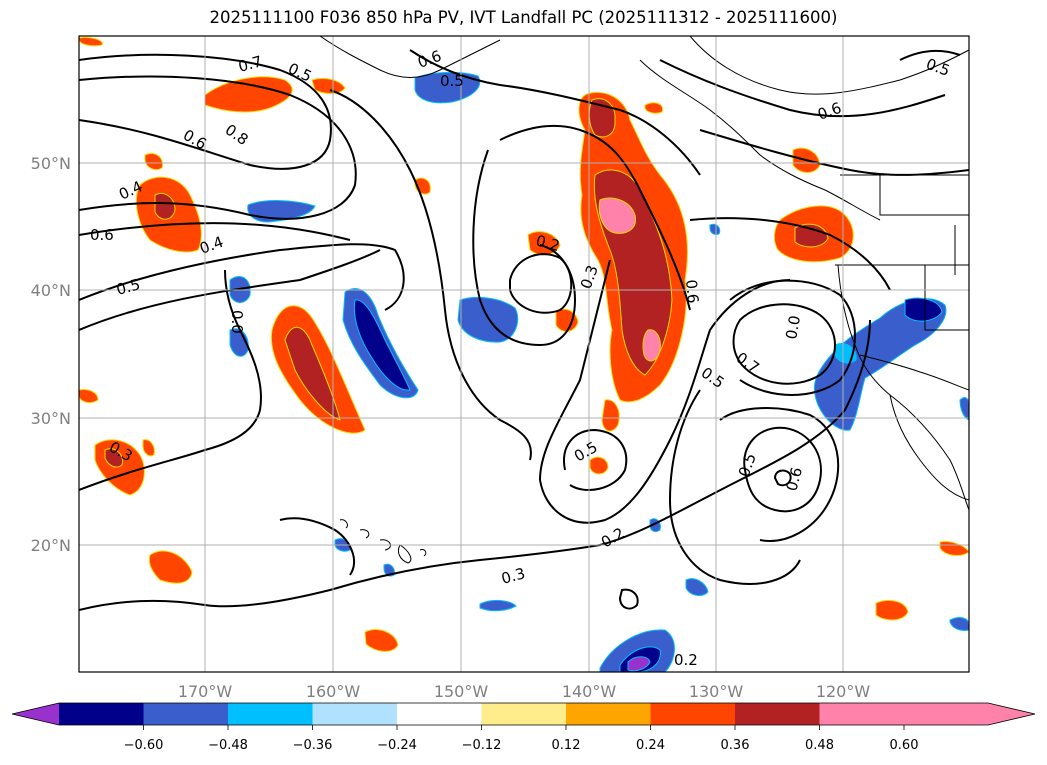  I want to click on contour-label: 0.3, so click(513, 576).